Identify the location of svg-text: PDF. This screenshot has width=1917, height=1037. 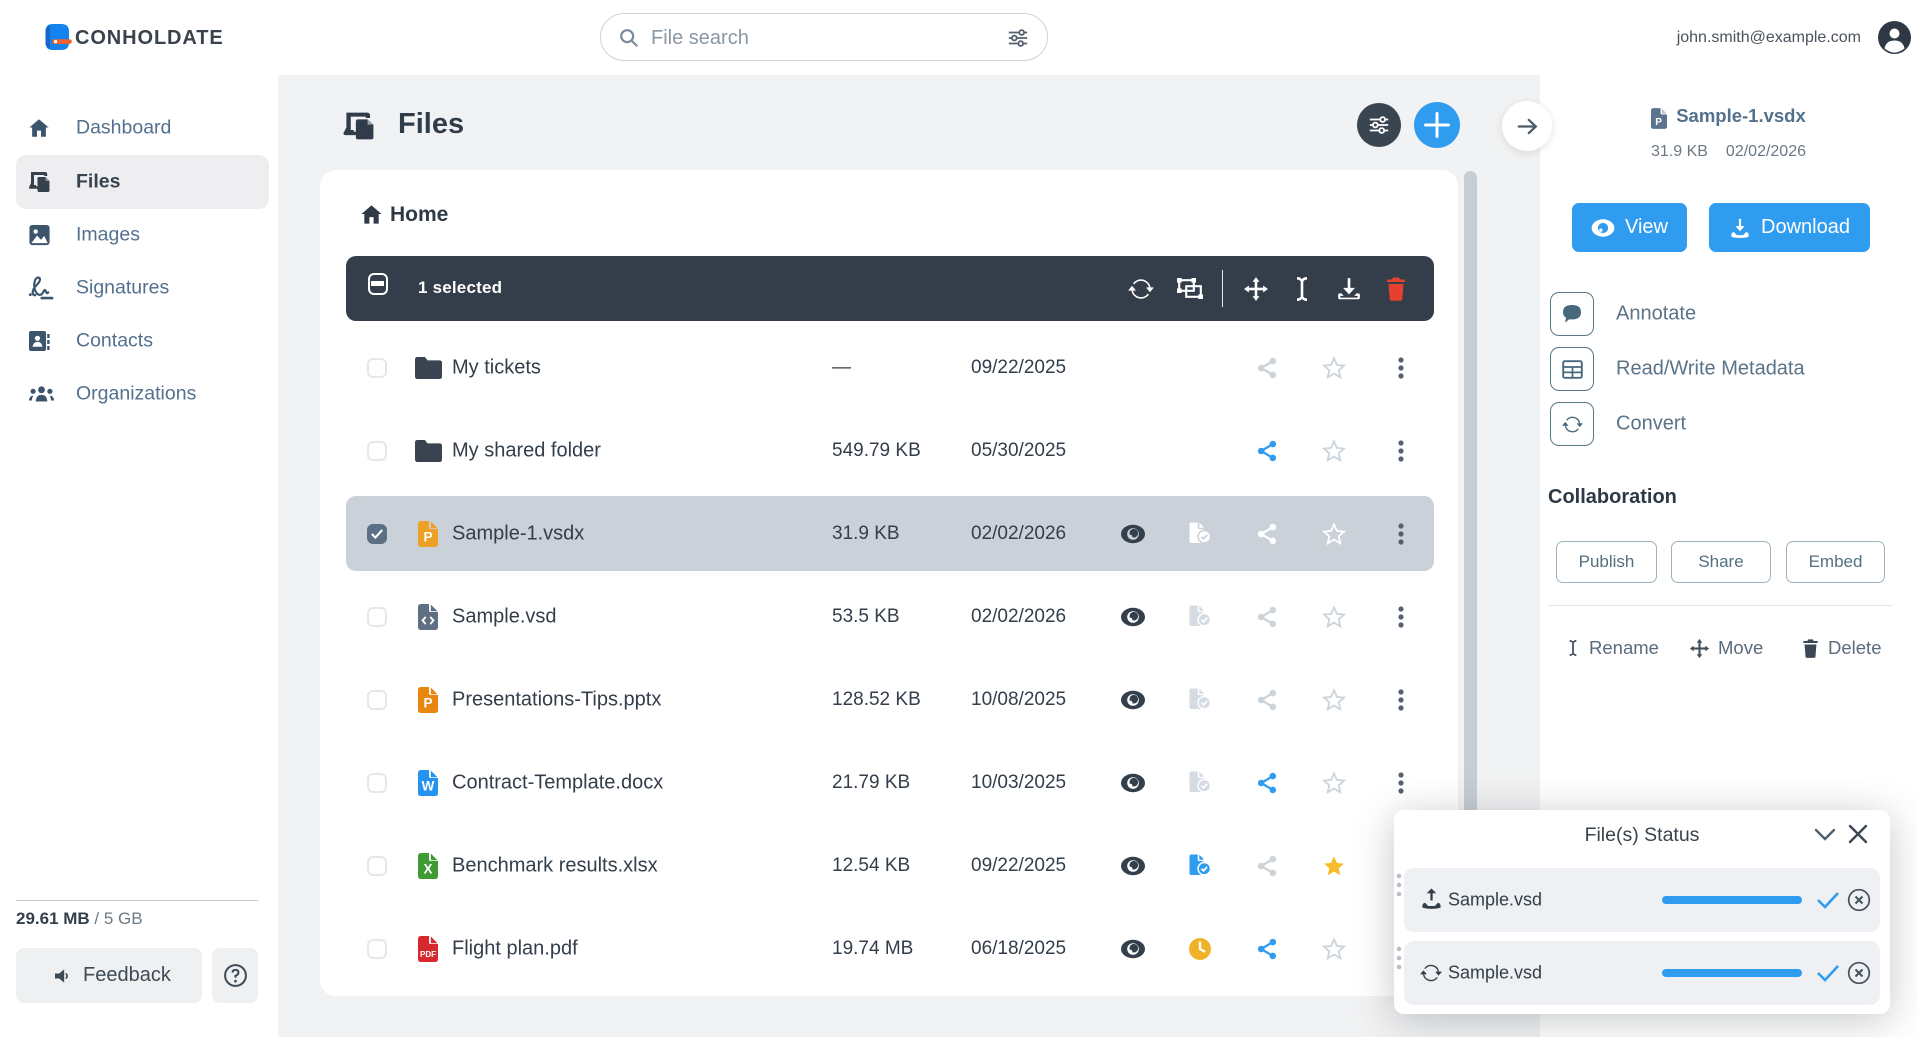
(428, 954).